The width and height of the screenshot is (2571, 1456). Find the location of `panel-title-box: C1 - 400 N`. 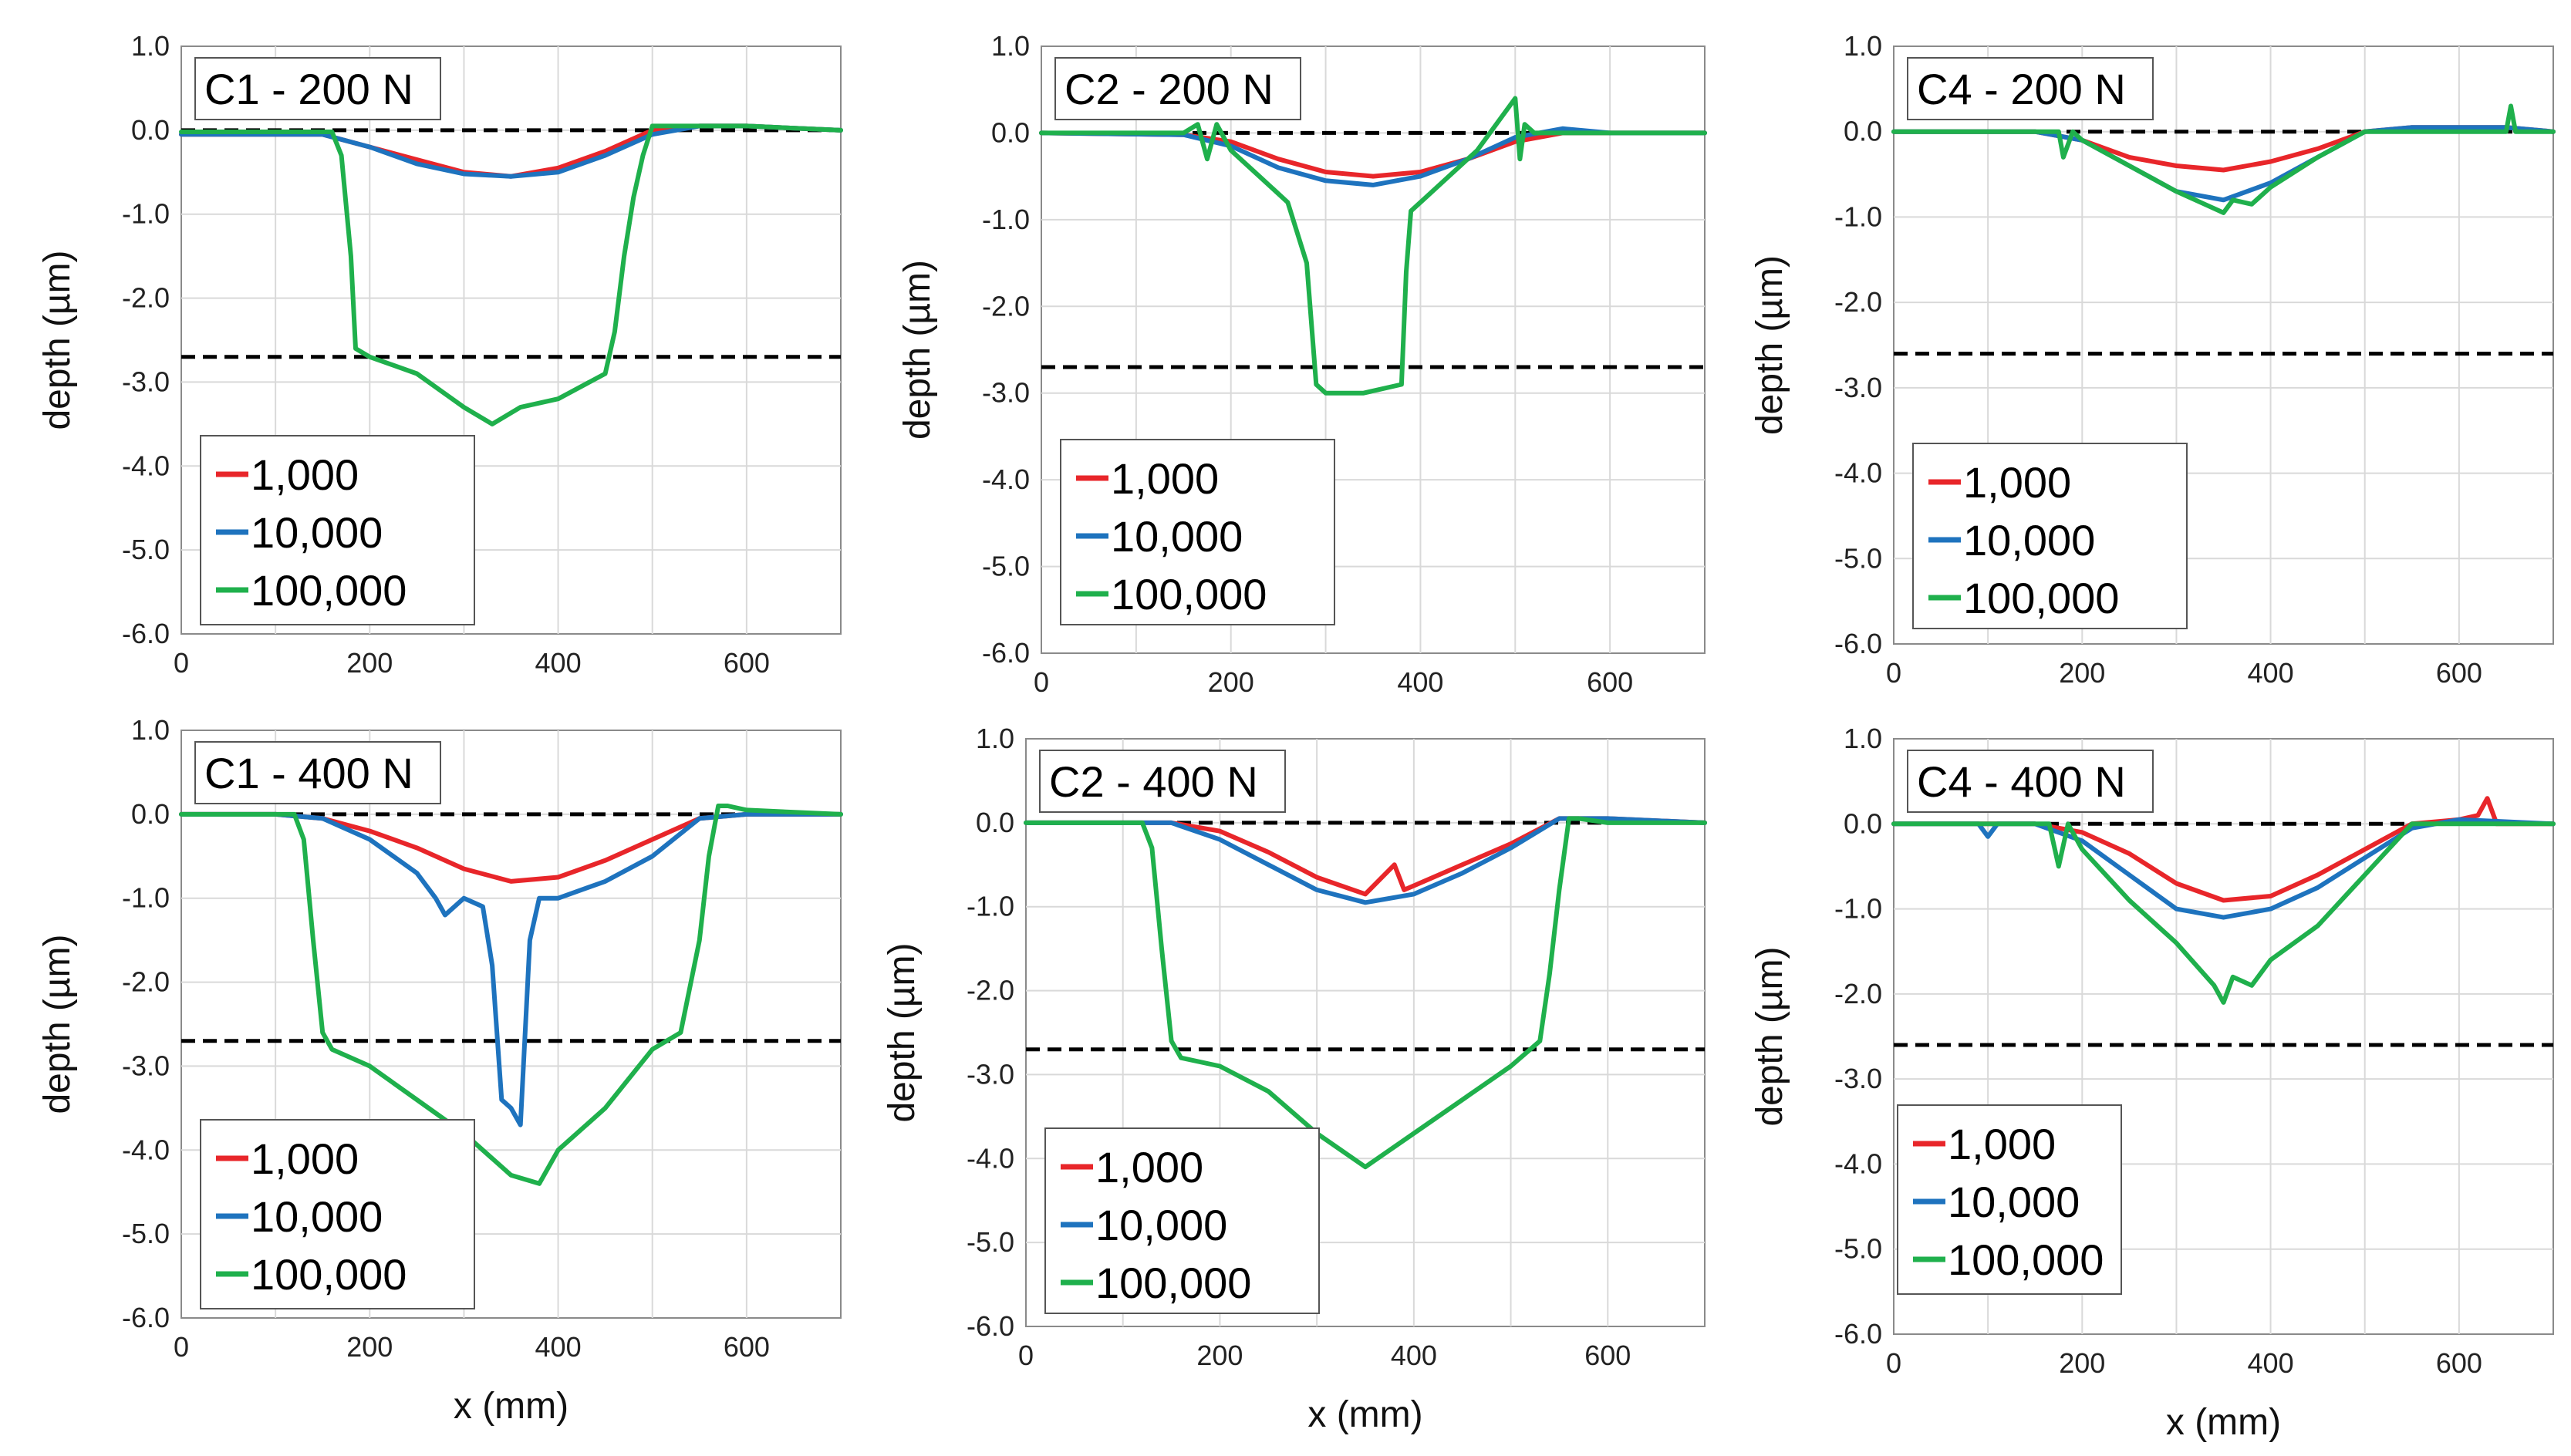

panel-title-box: C1 - 400 N is located at coordinates (317, 772).